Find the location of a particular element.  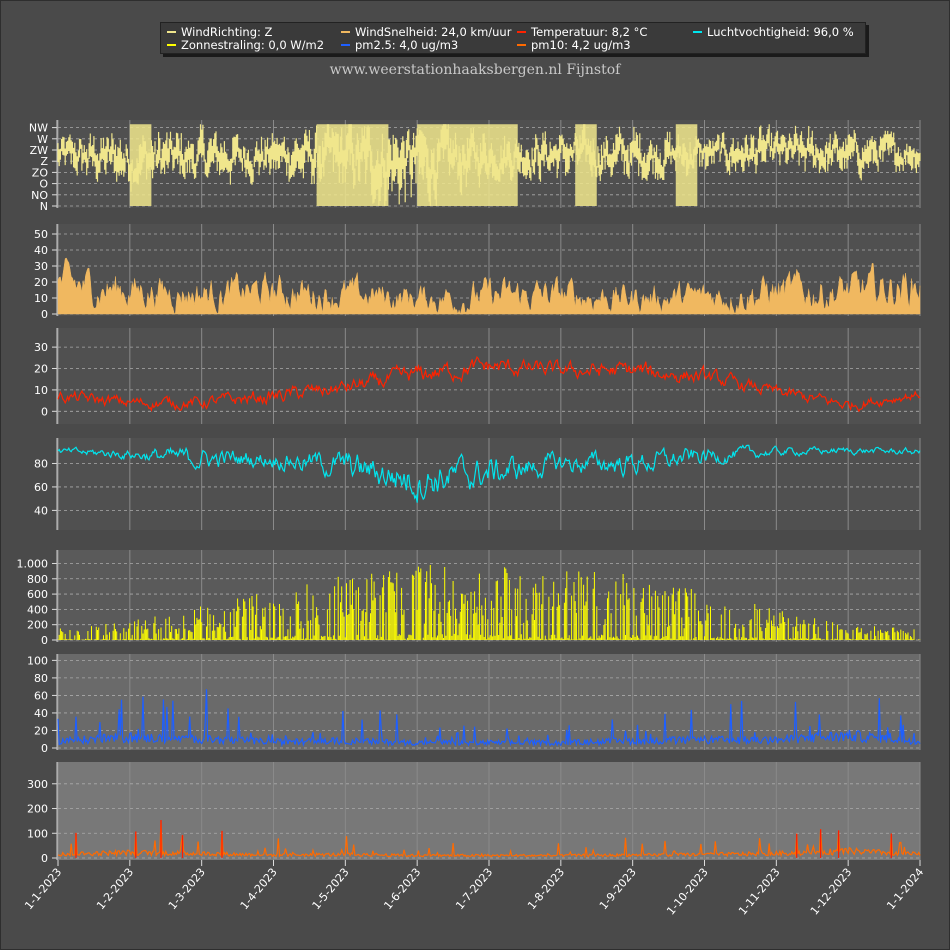

y-tick-label: W is located at coordinates (42, 139).